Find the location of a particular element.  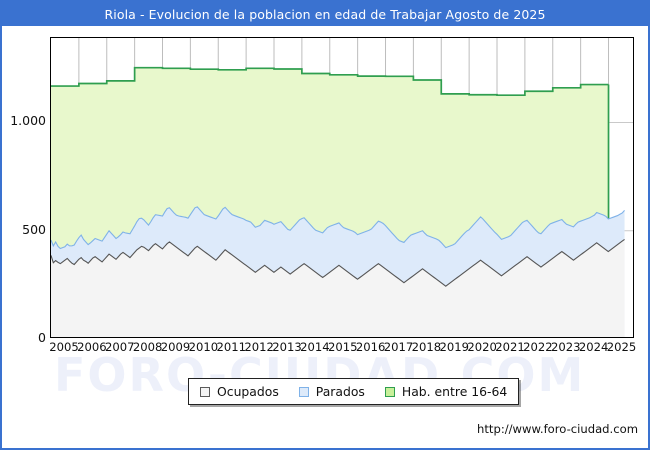

legend-item-habitantes: Hab. entre 16-64 is located at coordinates (446, 391).